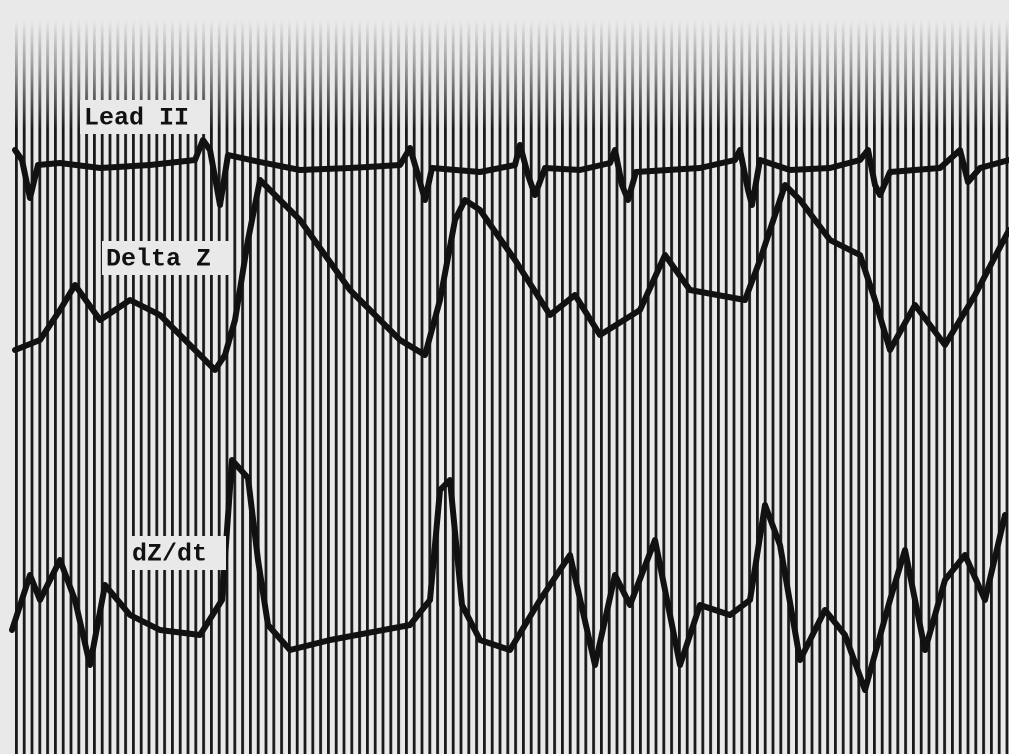  Describe the element at coordinates (158, 259) in the screenshot. I see `trace-label: Delta Z` at that location.